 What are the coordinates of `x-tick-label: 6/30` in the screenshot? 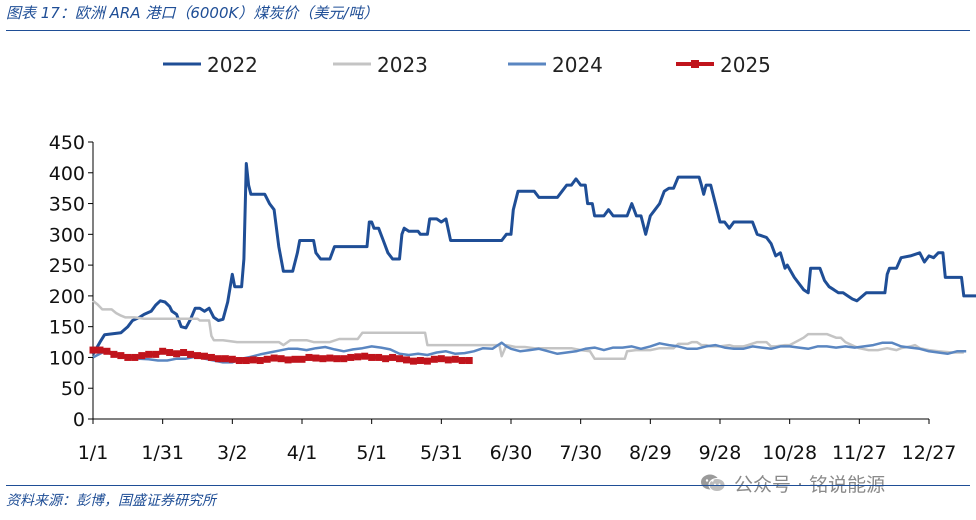 It's located at (511, 453).